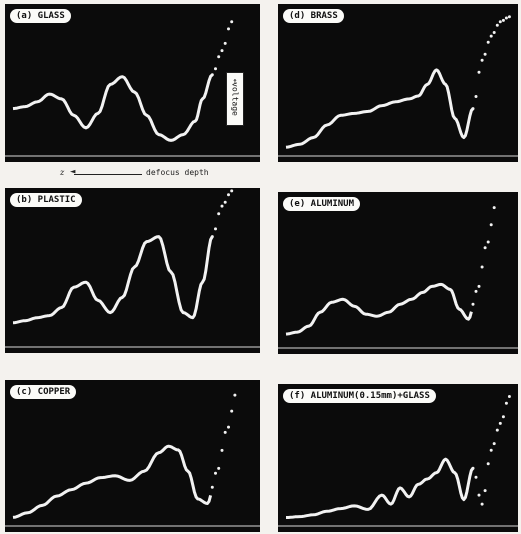  I want to click on panel-c: (c) COPPER, so click(132, 456).